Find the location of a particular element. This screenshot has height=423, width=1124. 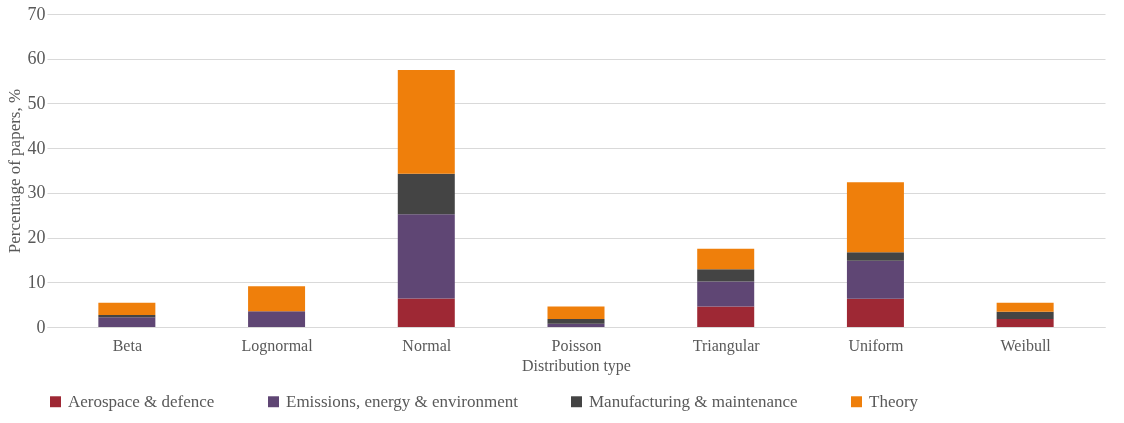

x-tick-label: Uniform is located at coordinates (876, 345).